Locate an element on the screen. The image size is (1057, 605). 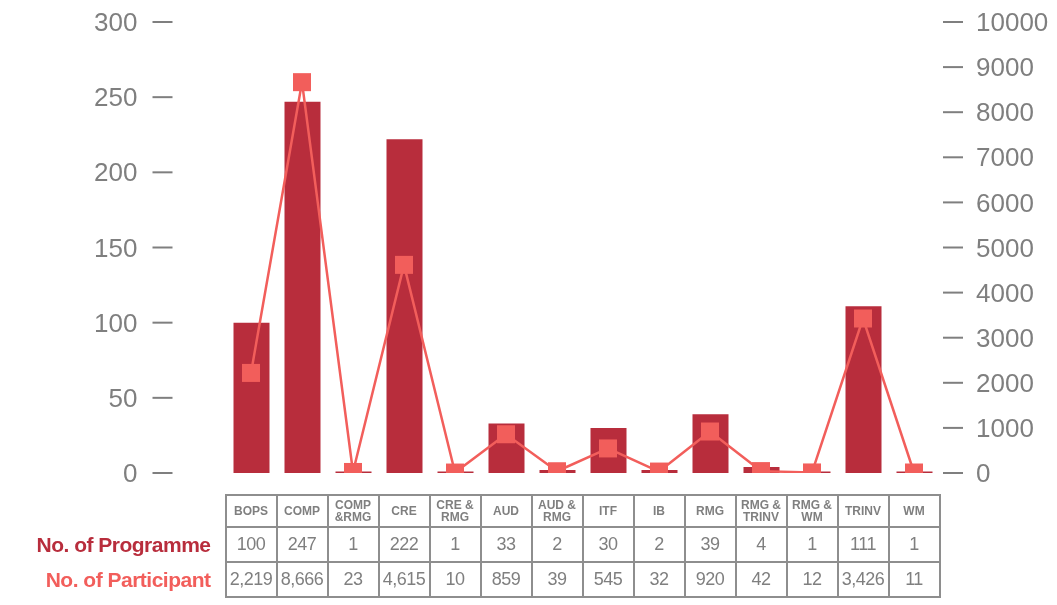
y-tick-label: 250 is located at coordinates (116, 97).